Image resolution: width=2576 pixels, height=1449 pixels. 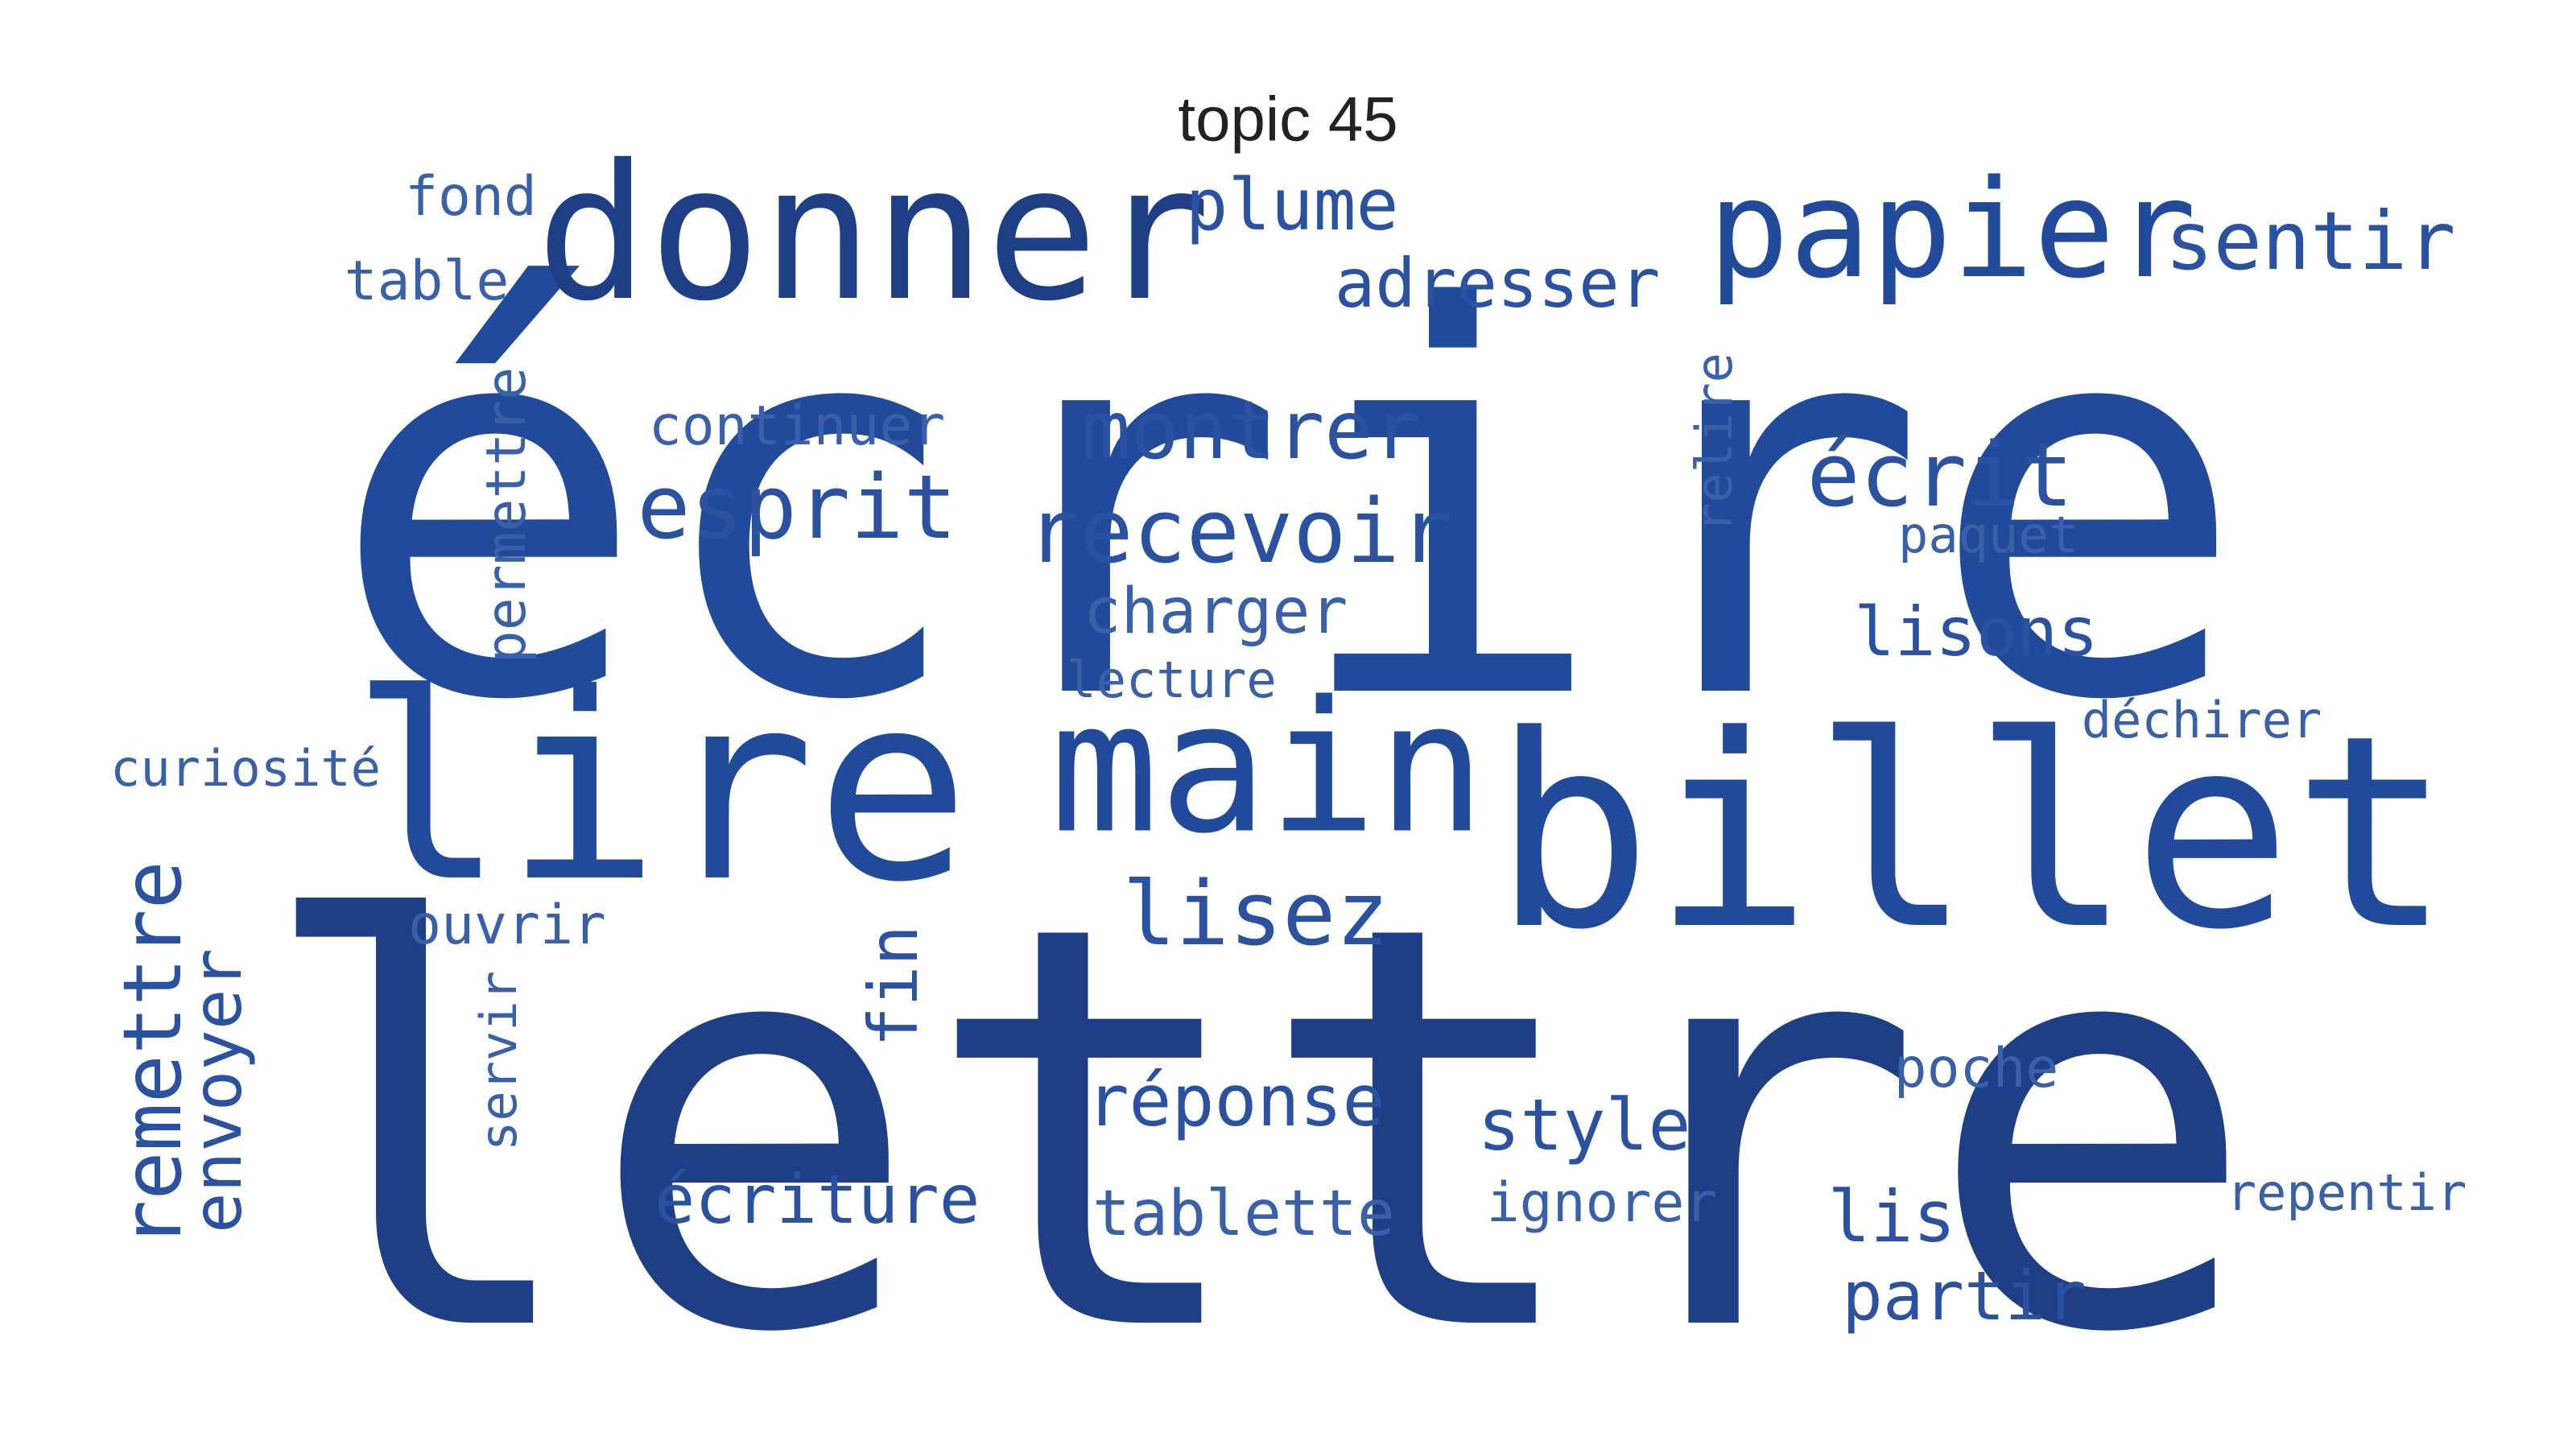 What do you see at coordinates (507, 926) in the screenshot?
I see `word-ouvrir: ouvrir` at bounding box center [507, 926].